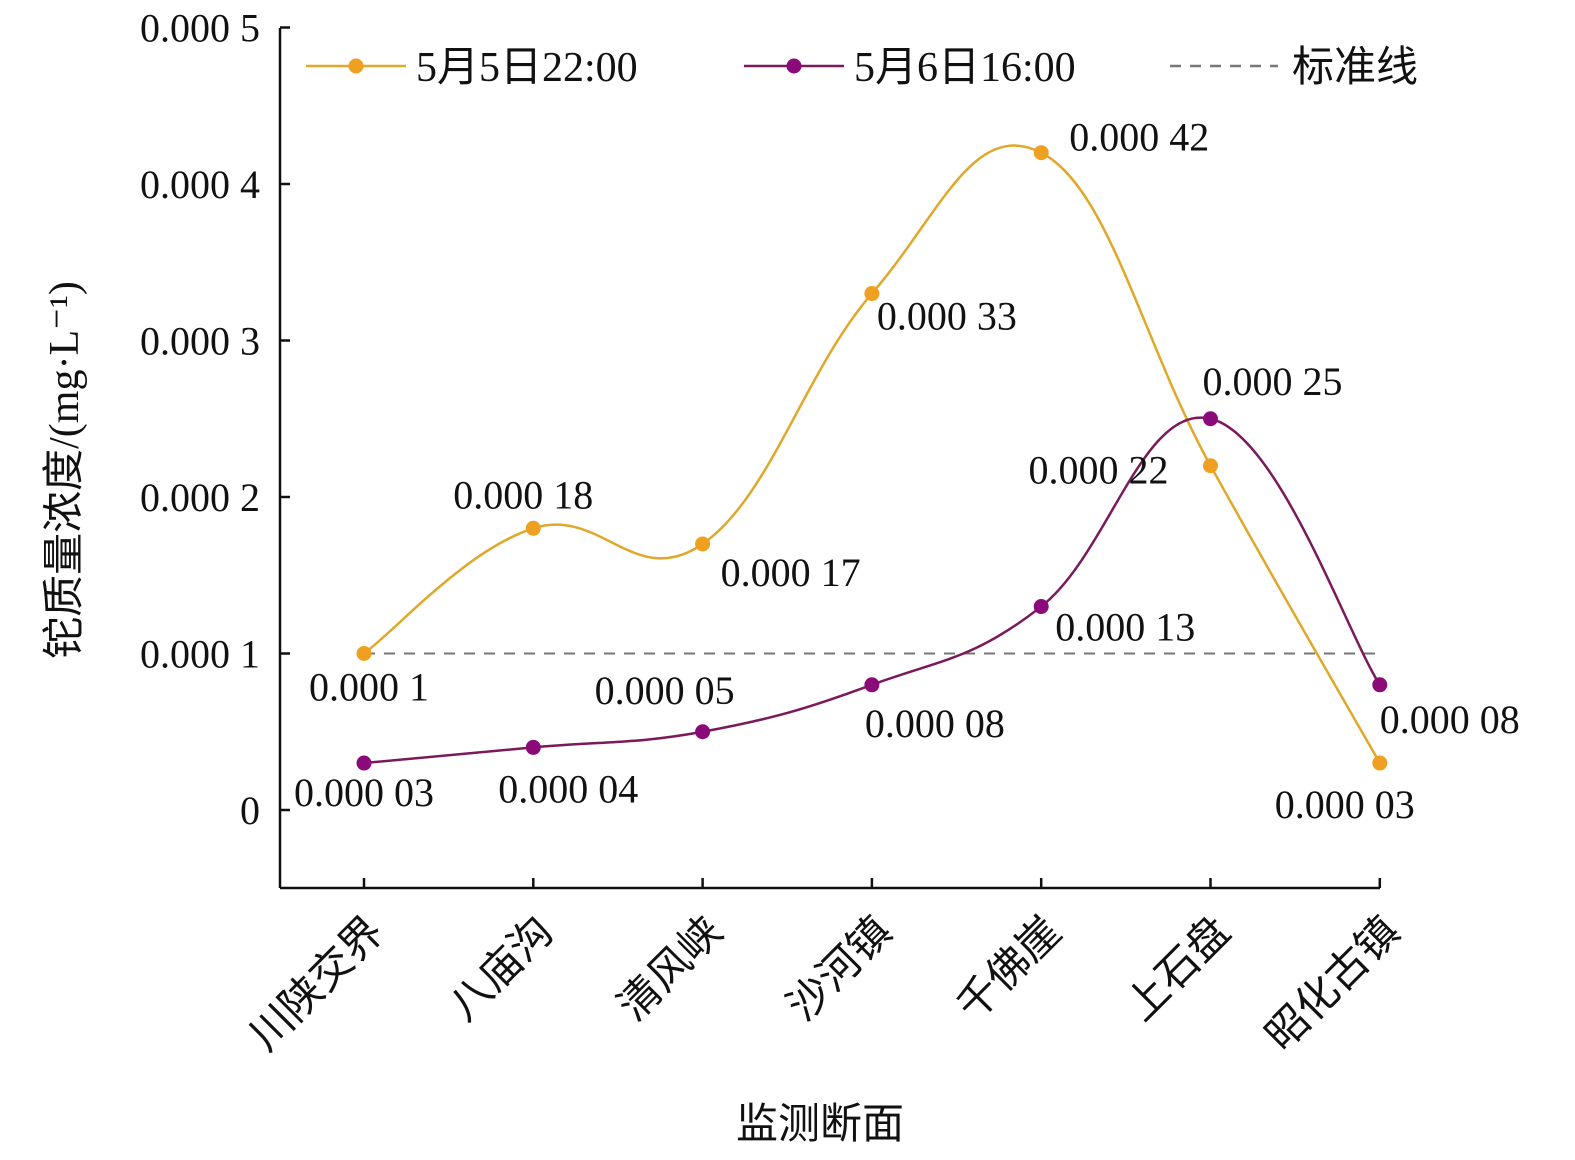 The height and width of the screenshot is (1160, 1575). What do you see at coordinates (527, 68) in the screenshot?
I see `legend-label-1: 5月5日22:00` at bounding box center [527, 68].